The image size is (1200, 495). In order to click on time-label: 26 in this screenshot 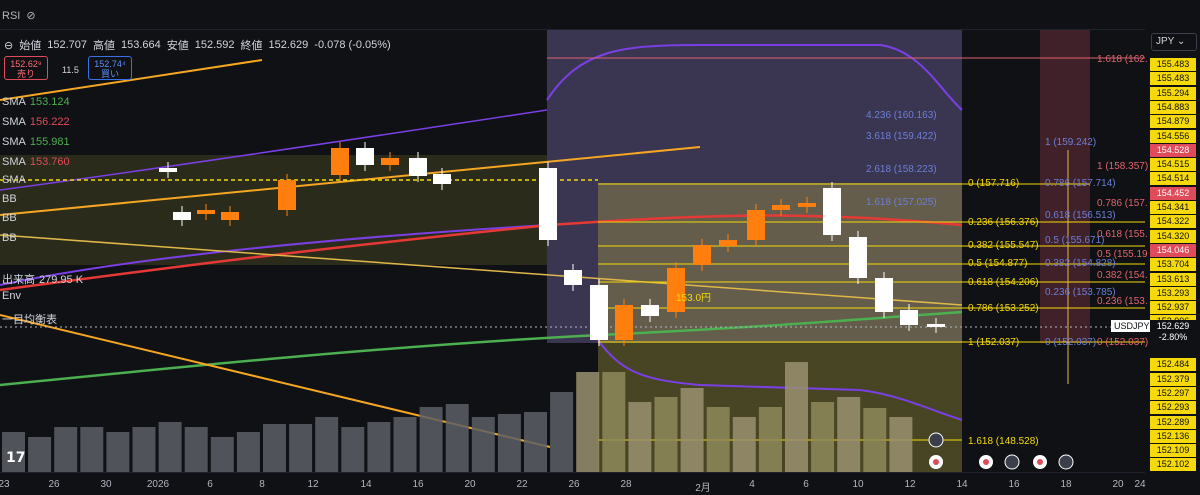, I will do `click(574, 484)`.